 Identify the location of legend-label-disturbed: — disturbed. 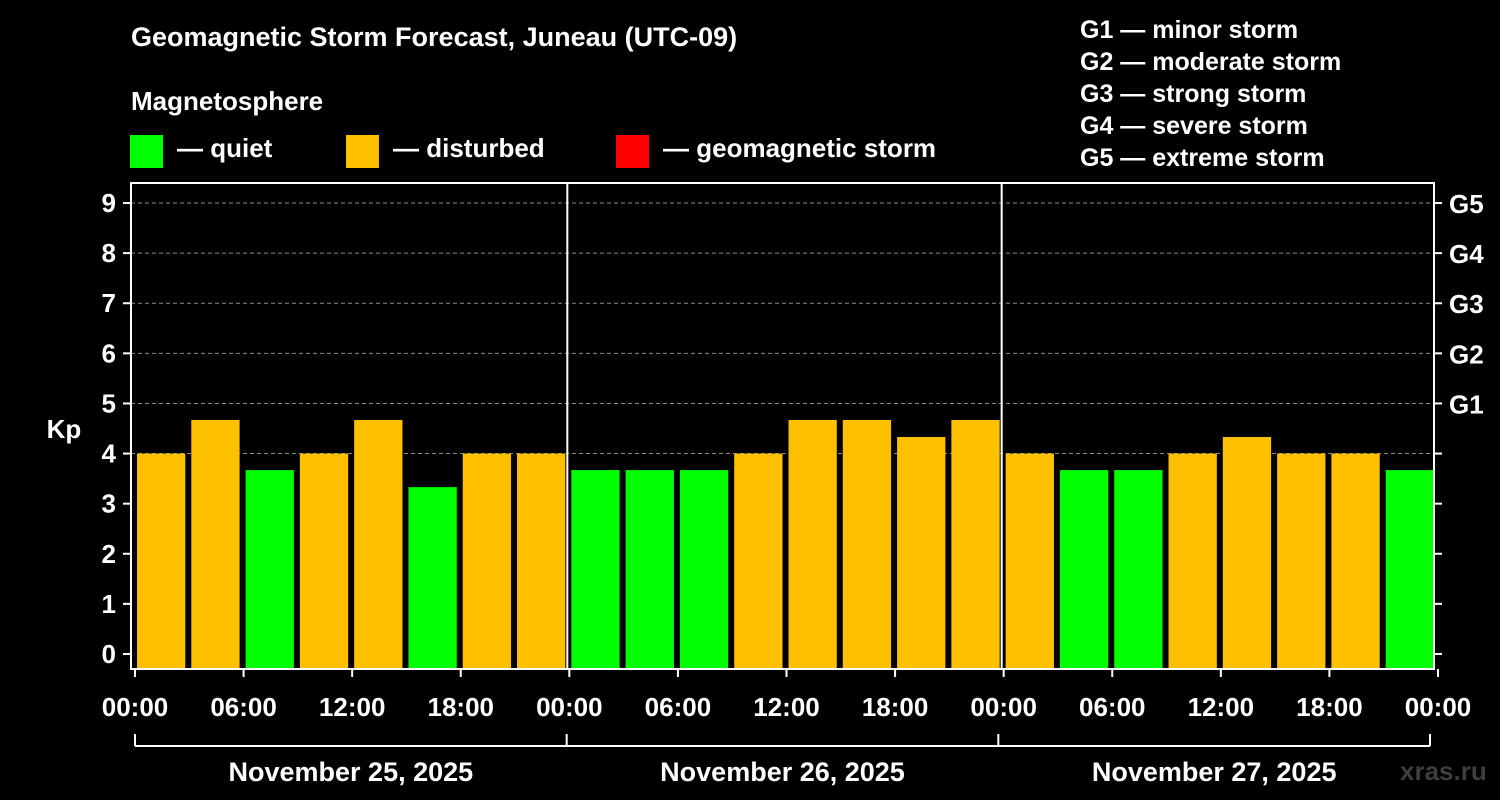
(469, 147).